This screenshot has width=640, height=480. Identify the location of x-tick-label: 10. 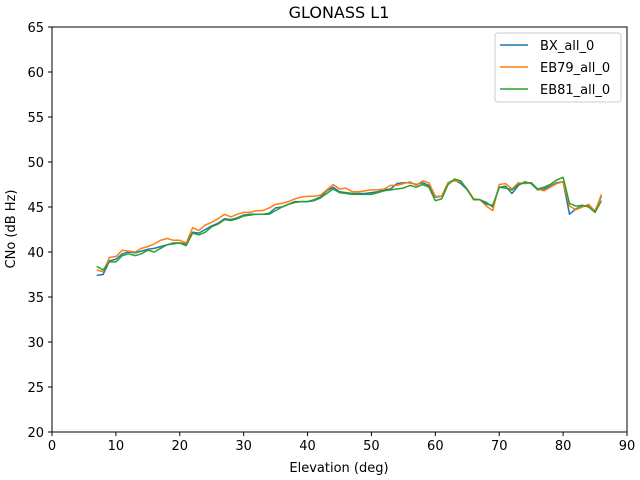
(116, 446).